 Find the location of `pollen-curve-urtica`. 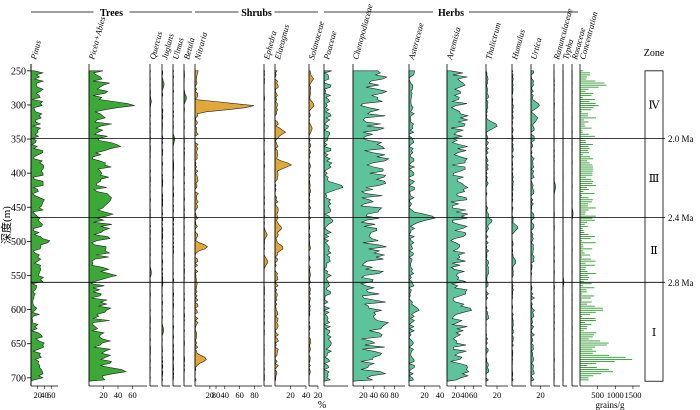

pollen-curve-urtica is located at coordinates (535, 226).